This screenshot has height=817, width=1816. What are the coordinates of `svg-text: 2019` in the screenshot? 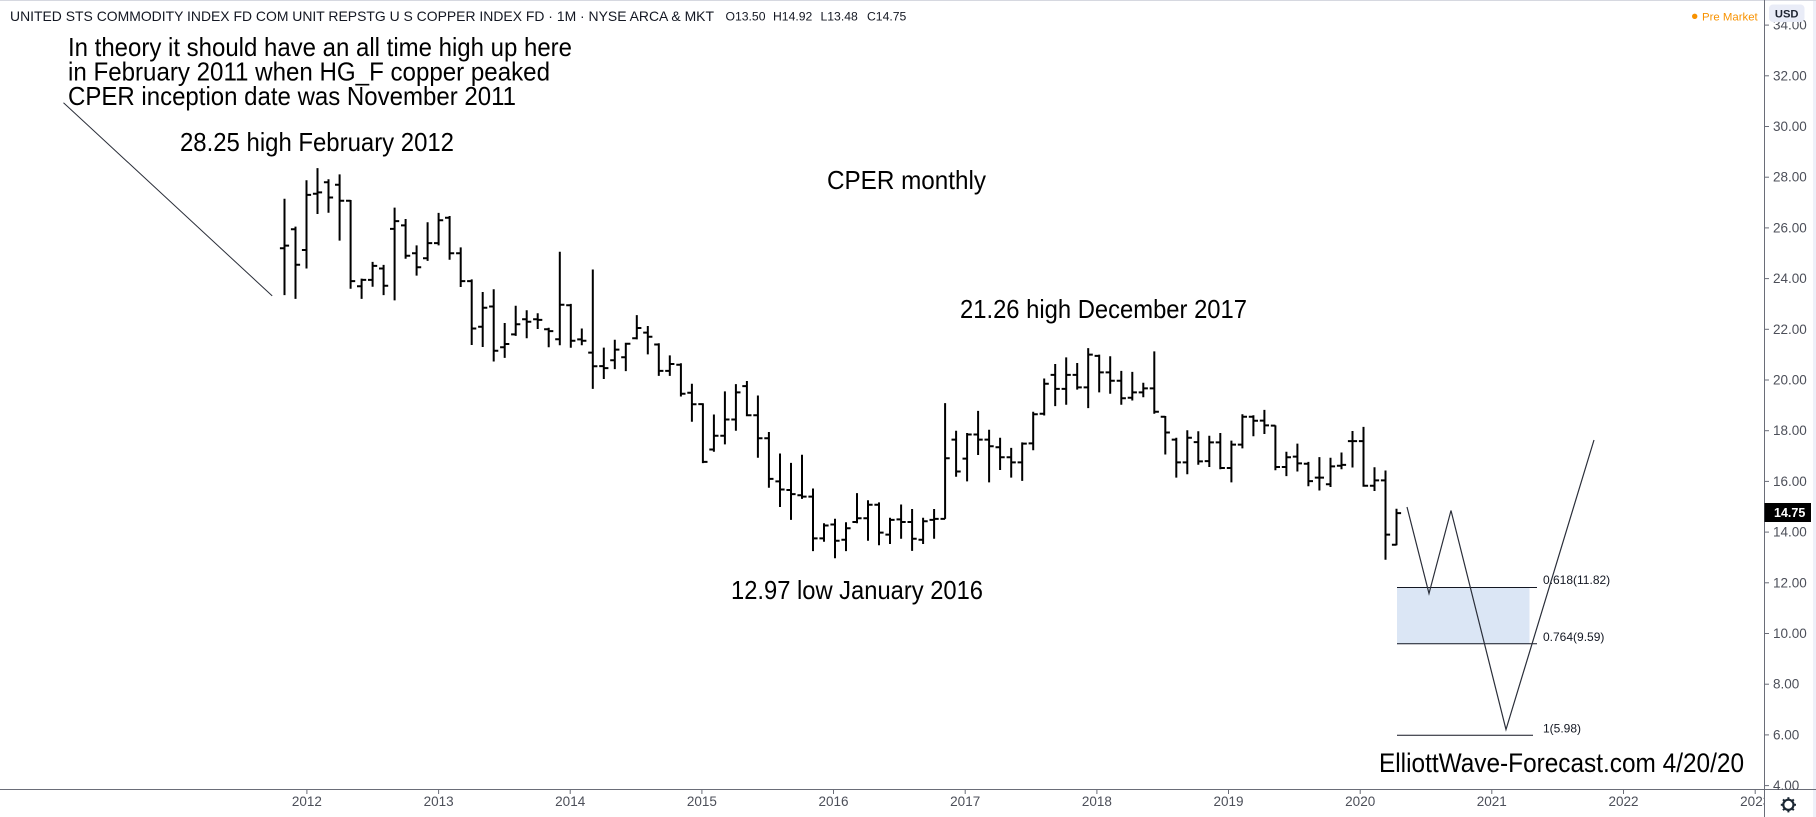 It's located at (1228, 801).